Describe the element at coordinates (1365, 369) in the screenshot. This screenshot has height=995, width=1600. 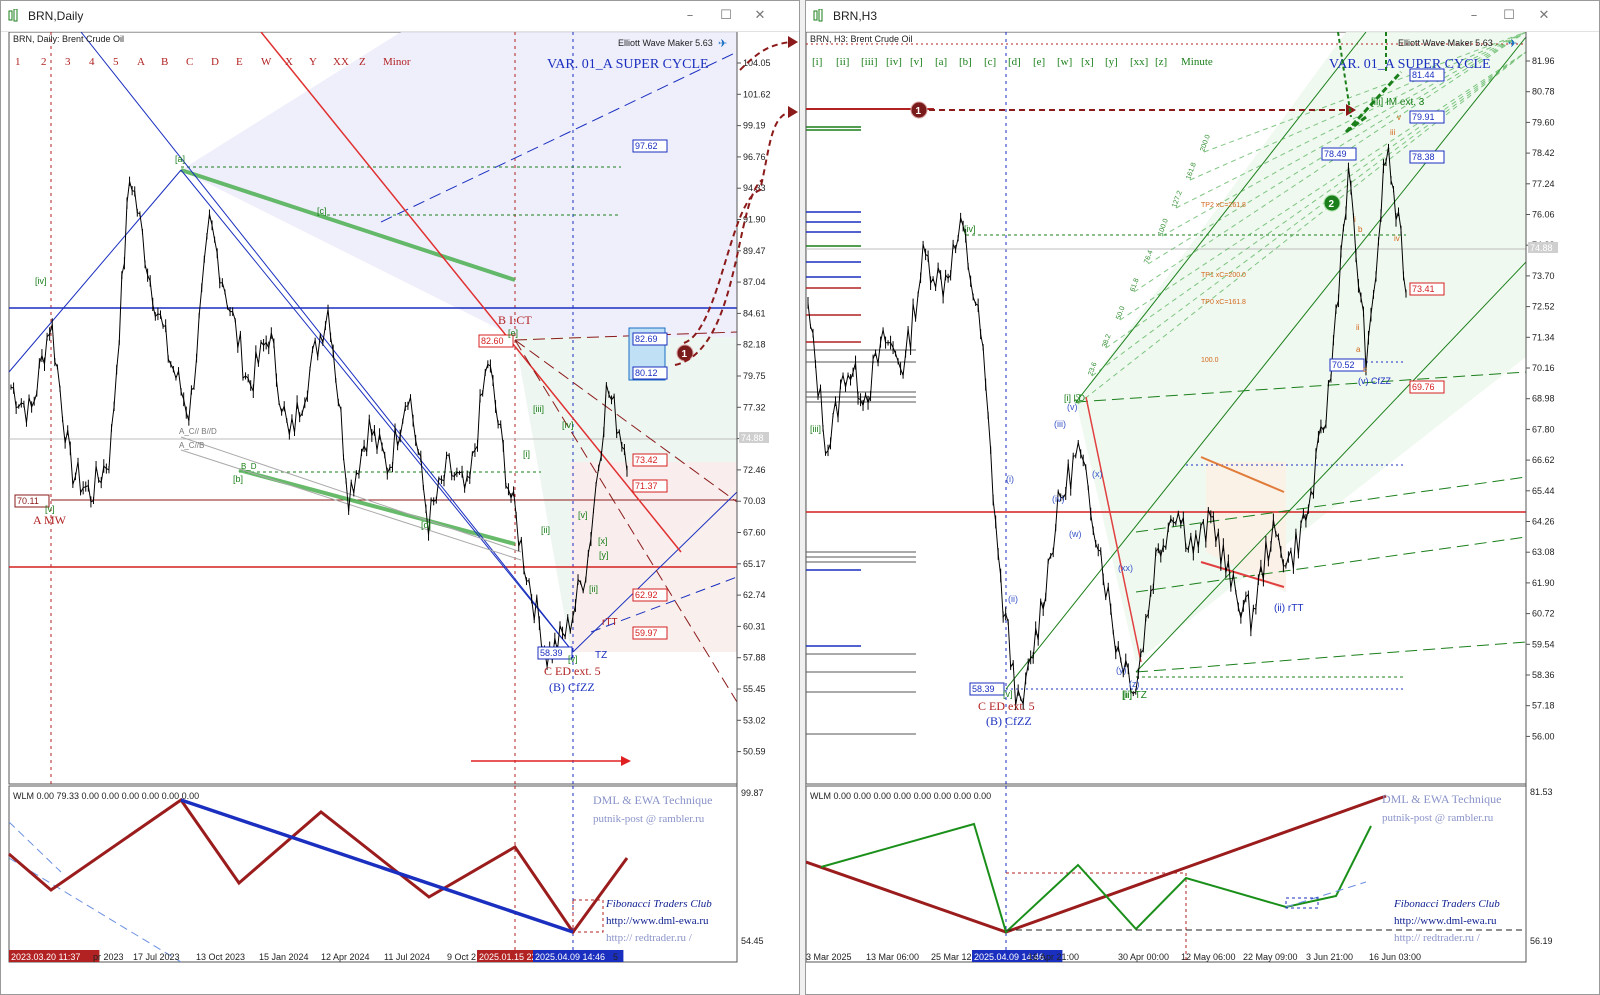
I see `wave-mark: c` at that location.